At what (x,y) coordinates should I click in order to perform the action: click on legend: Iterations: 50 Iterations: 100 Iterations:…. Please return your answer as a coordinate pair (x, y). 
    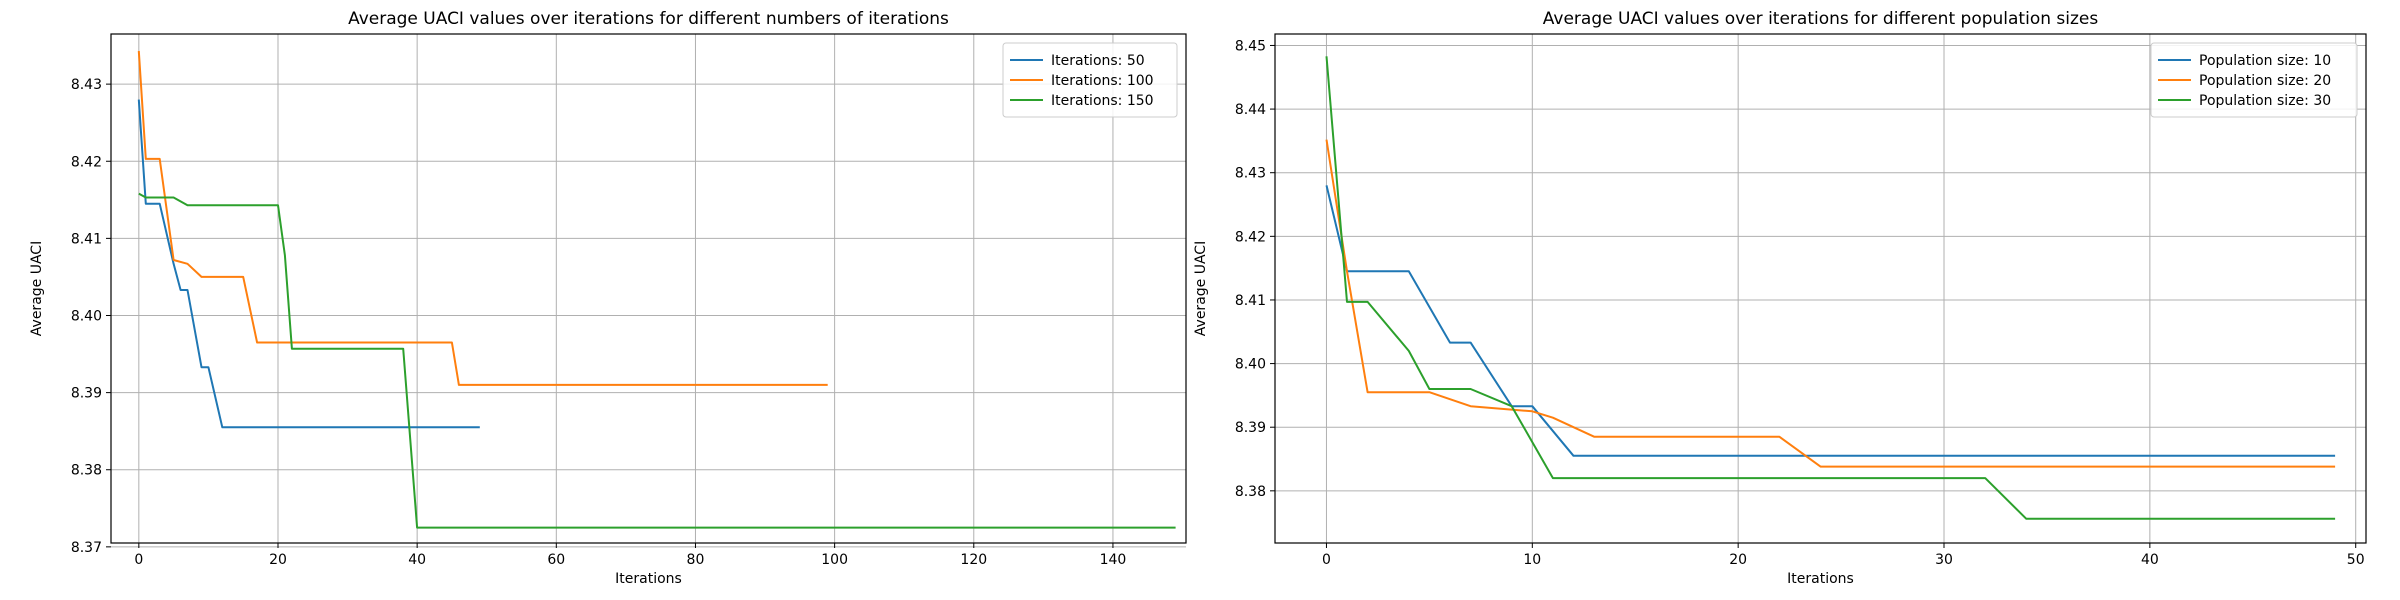
    Looking at the image, I should click on (1090, 80).